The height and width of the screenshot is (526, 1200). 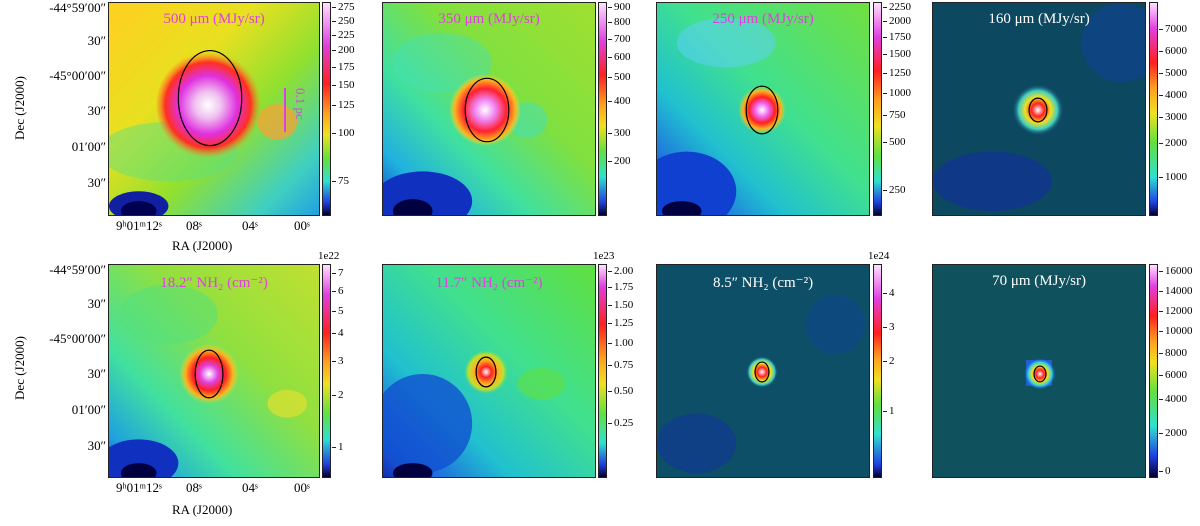 I want to click on colorbar-tick: 1, so click(x=338, y=447).